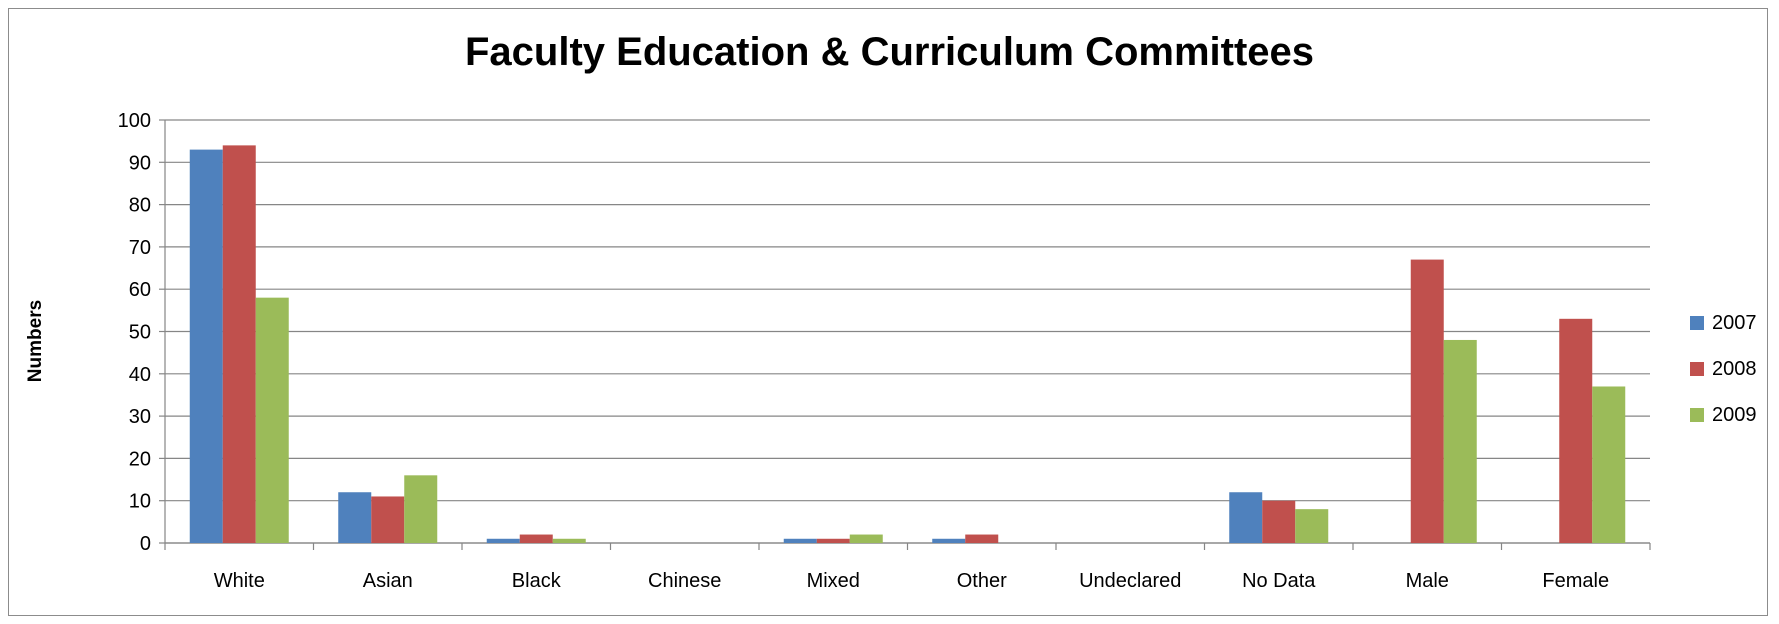 This screenshot has height=624, width=1779. Describe the element at coordinates (140, 248) in the screenshot. I see `y-tick-label-70: 70` at that location.